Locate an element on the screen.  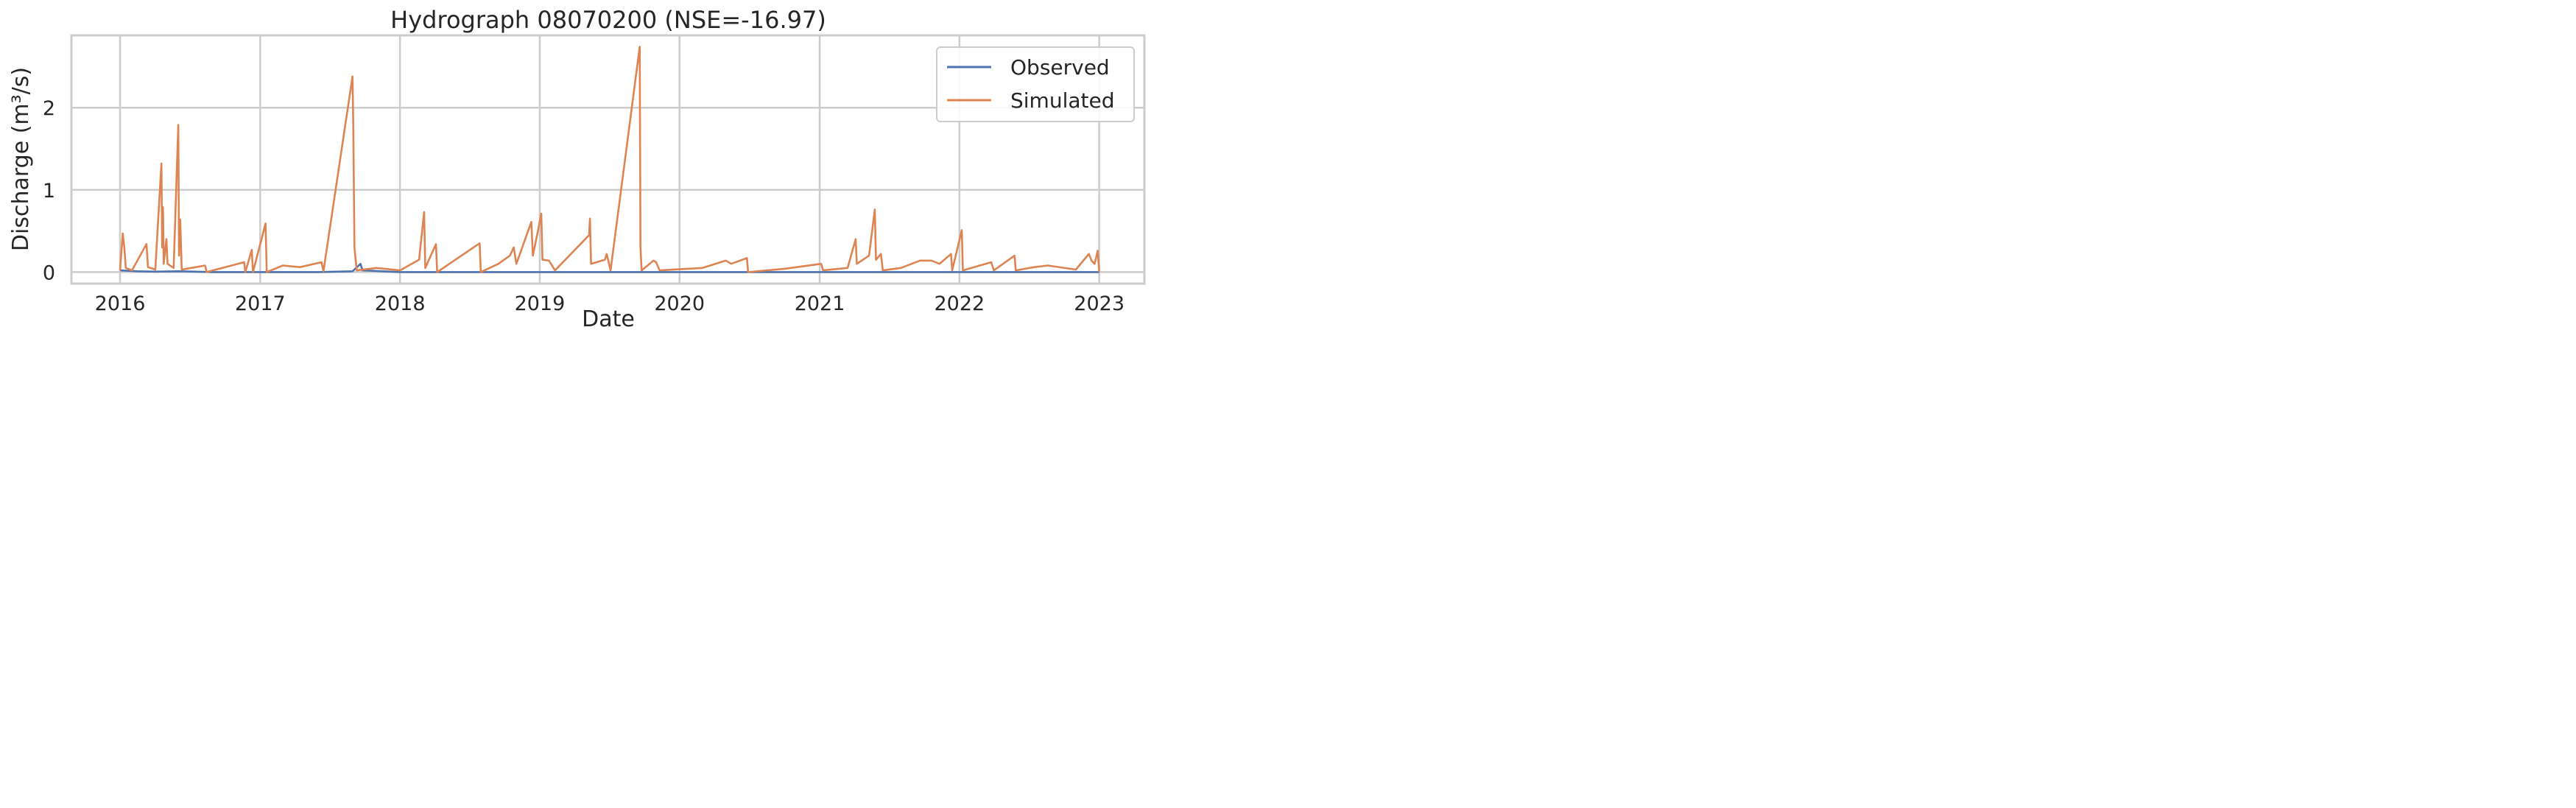
x-tick-label-2022: 2022 is located at coordinates (959, 303).